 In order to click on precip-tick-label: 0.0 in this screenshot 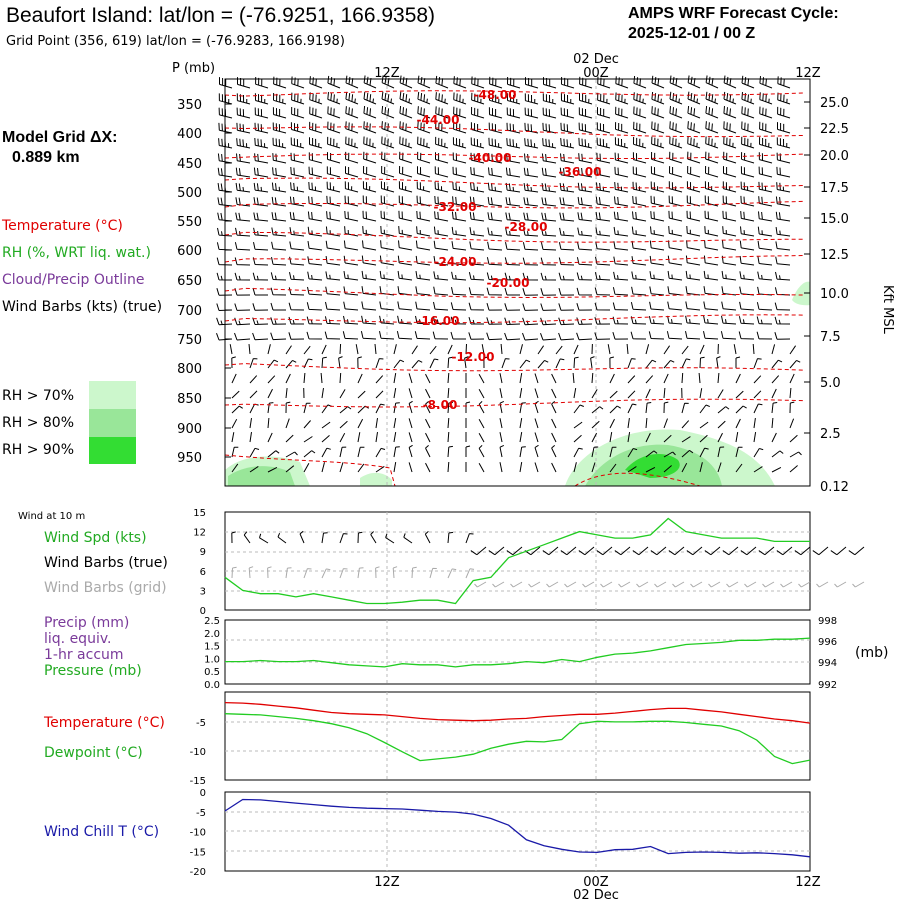, I will do `click(212, 685)`.